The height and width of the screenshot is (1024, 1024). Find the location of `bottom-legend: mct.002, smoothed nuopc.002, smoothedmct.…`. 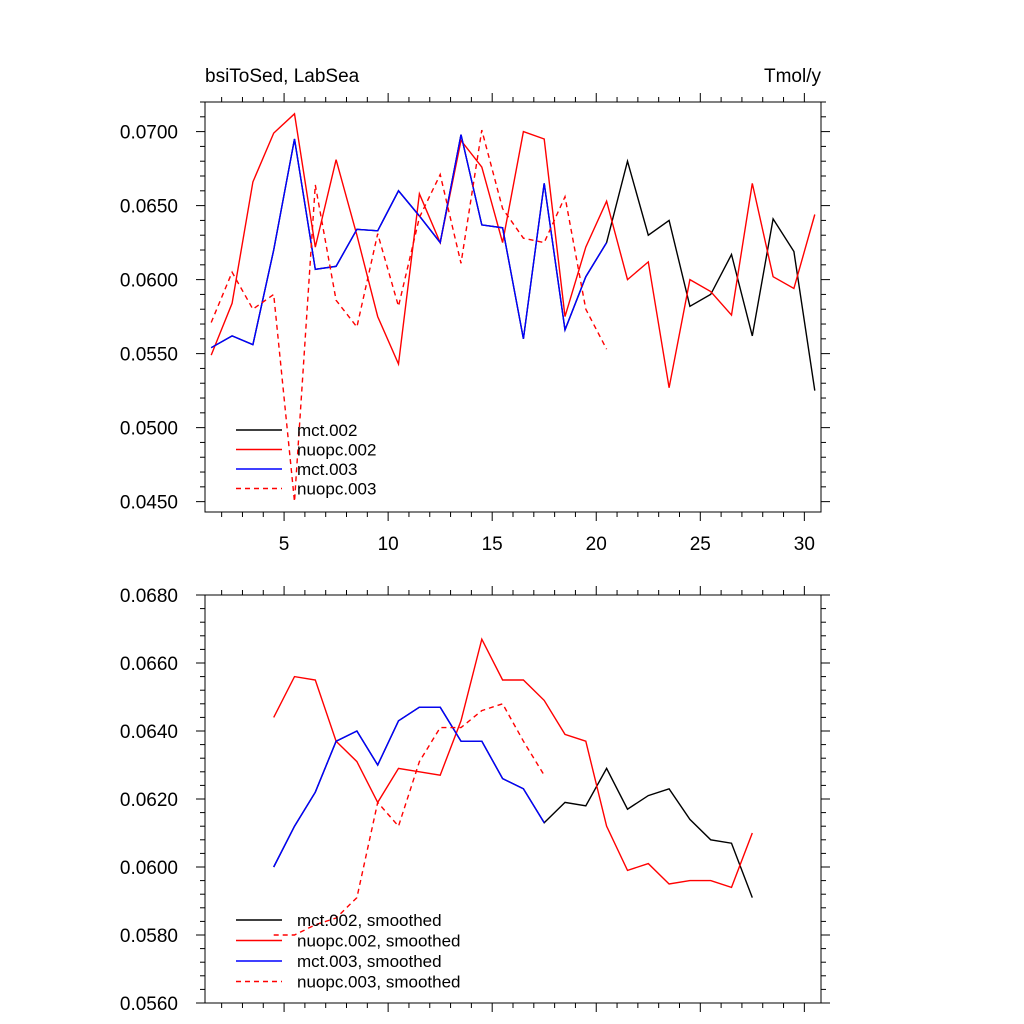

bottom-legend: mct.002, smoothed nuopc.002, smoothedmct.… is located at coordinates (348, 951).